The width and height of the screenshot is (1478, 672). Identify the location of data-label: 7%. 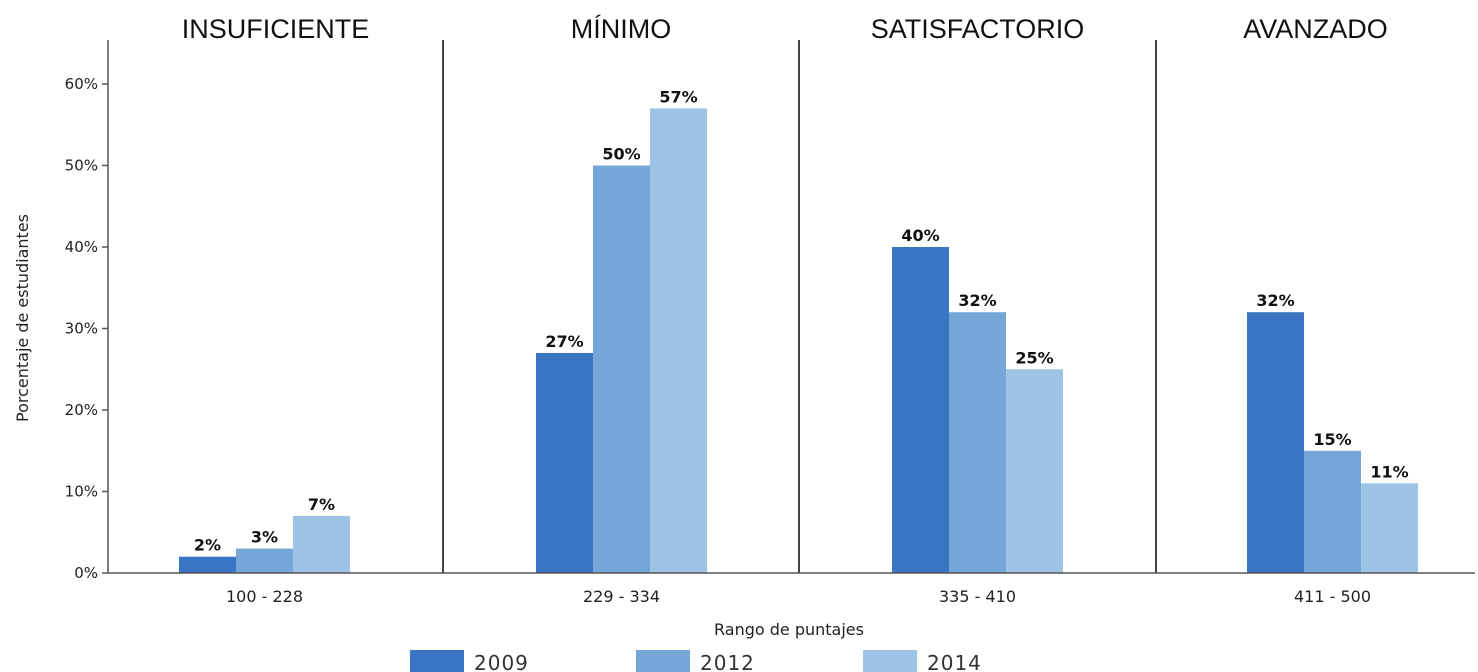
(321, 504).